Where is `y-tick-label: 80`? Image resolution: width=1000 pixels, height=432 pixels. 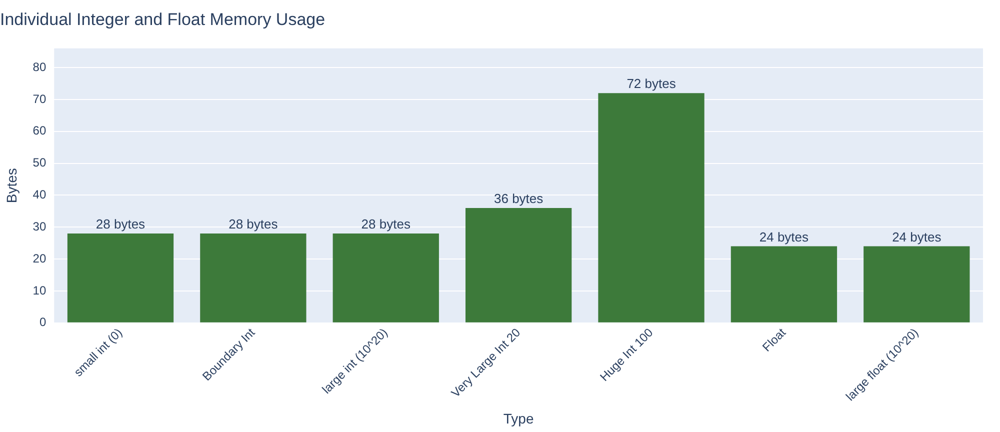 y-tick-label: 80 is located at coordinates (39, 67).